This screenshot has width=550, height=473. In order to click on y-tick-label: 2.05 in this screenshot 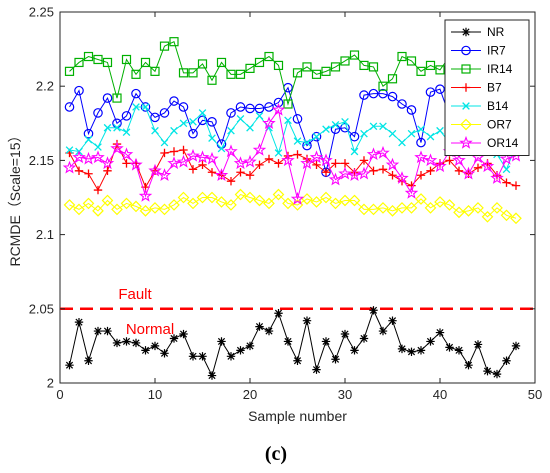, I will do `click(41, 308)`.